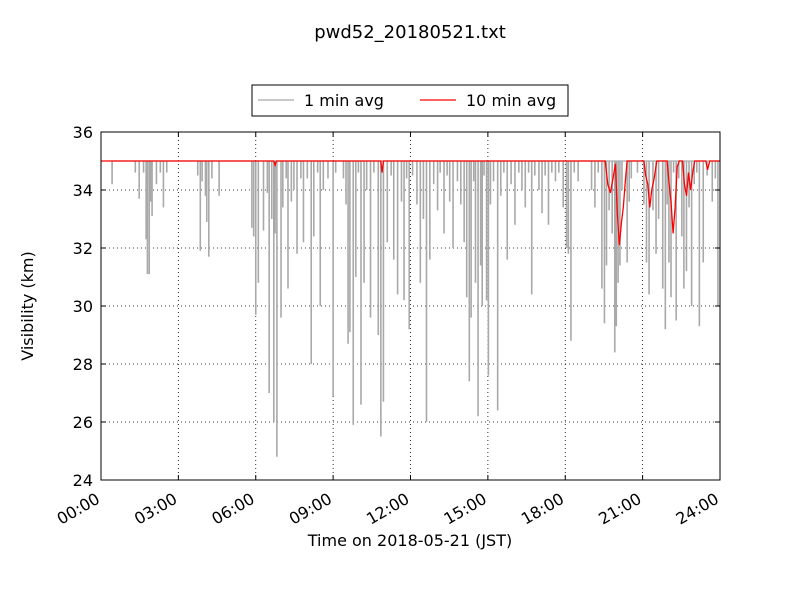 This screenshot has height=600, width=800. What do you see at coordinates (697, 509) in the screenshot?
I see `x-tick-label: 24:00` at bounding box center [697, 509].